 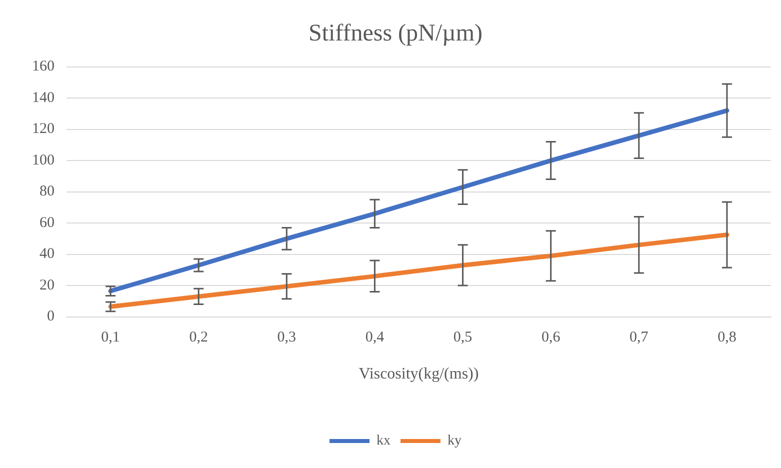 I want to click on y-tick-label: 160, so click(x=43, y=66).